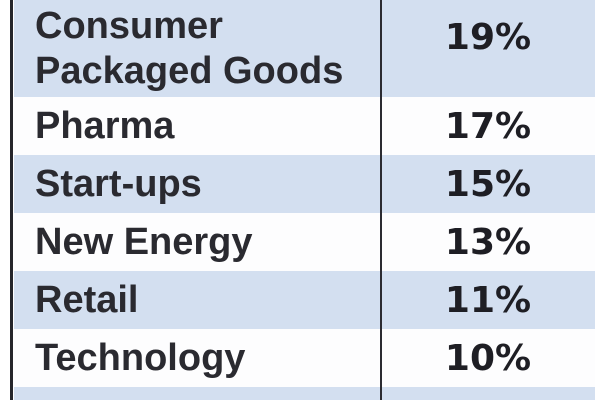 Image resolution: width=600 pixels, height=400 pixels. I want to click on table-row: Pharma 17%, so click(304, 126).